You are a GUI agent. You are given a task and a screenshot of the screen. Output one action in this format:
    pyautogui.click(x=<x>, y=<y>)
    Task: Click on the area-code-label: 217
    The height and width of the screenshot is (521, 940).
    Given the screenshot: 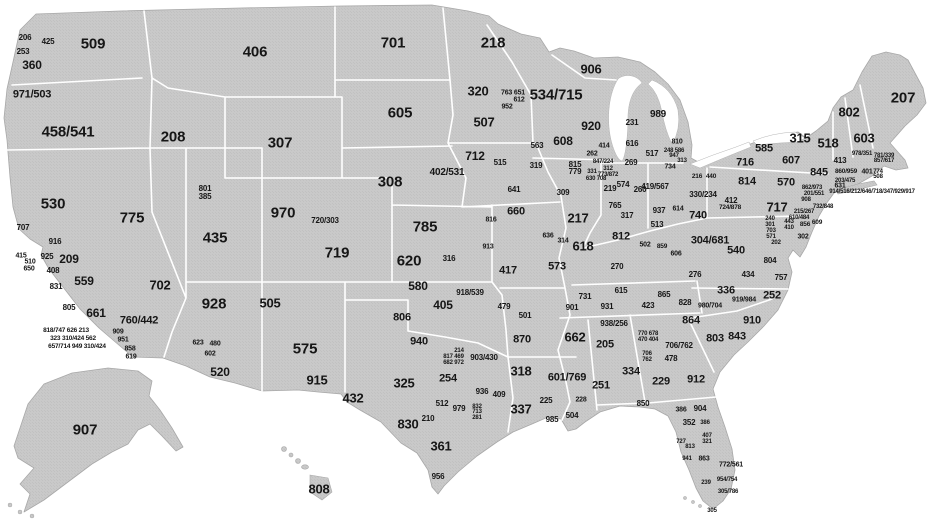 What is the action you would take?
    pyautogui.click(x=578, y=218)
    